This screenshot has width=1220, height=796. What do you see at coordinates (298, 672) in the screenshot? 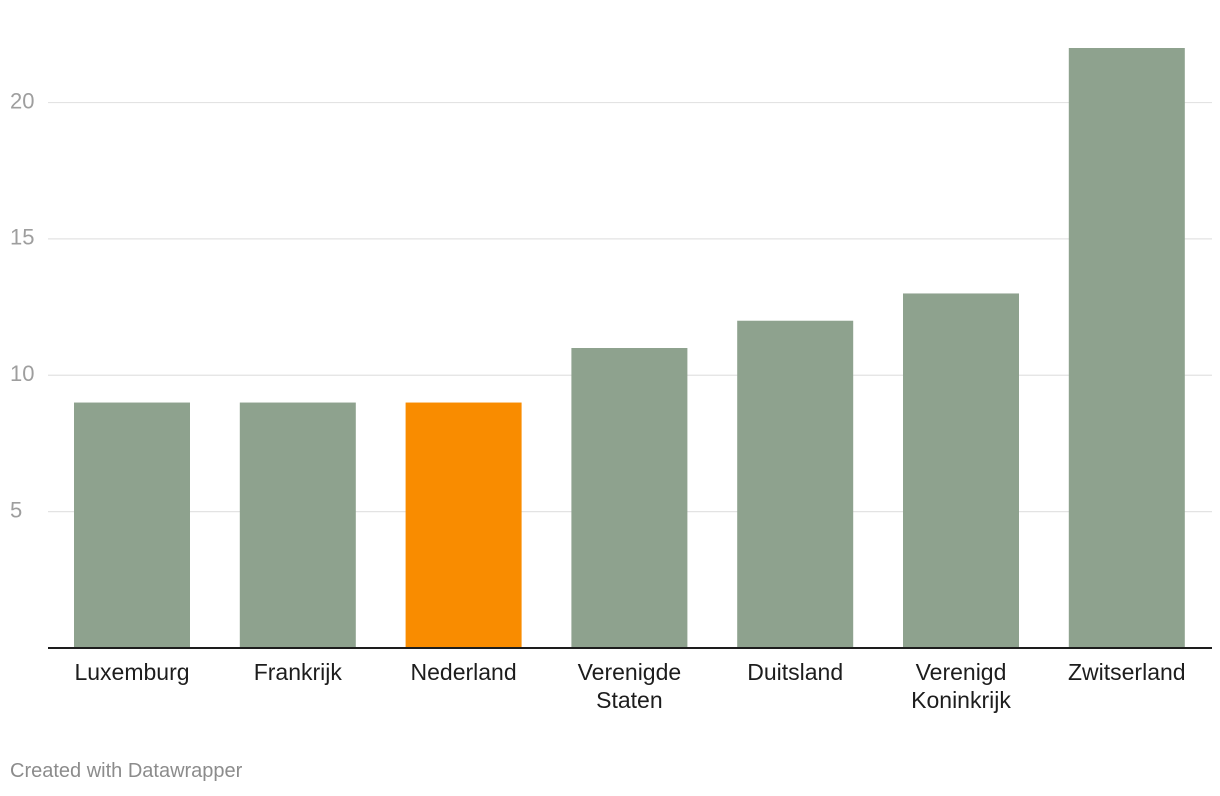
I see `x-tick-label: Frankrijk` at bounding box center [298, 672].